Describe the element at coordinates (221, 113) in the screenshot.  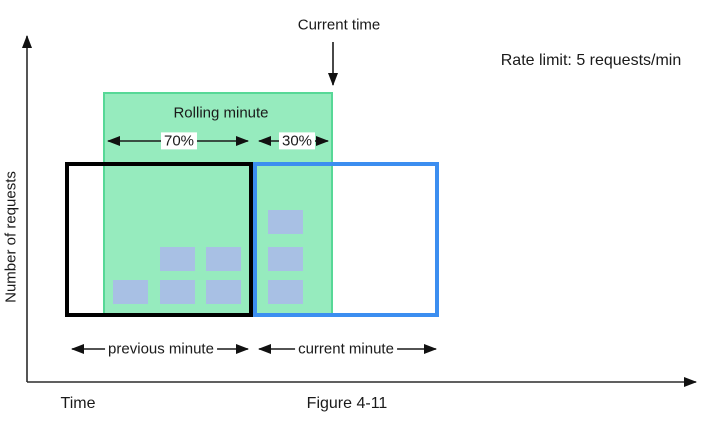
I see `rolling-minute-label: Rolling minute` at that location.